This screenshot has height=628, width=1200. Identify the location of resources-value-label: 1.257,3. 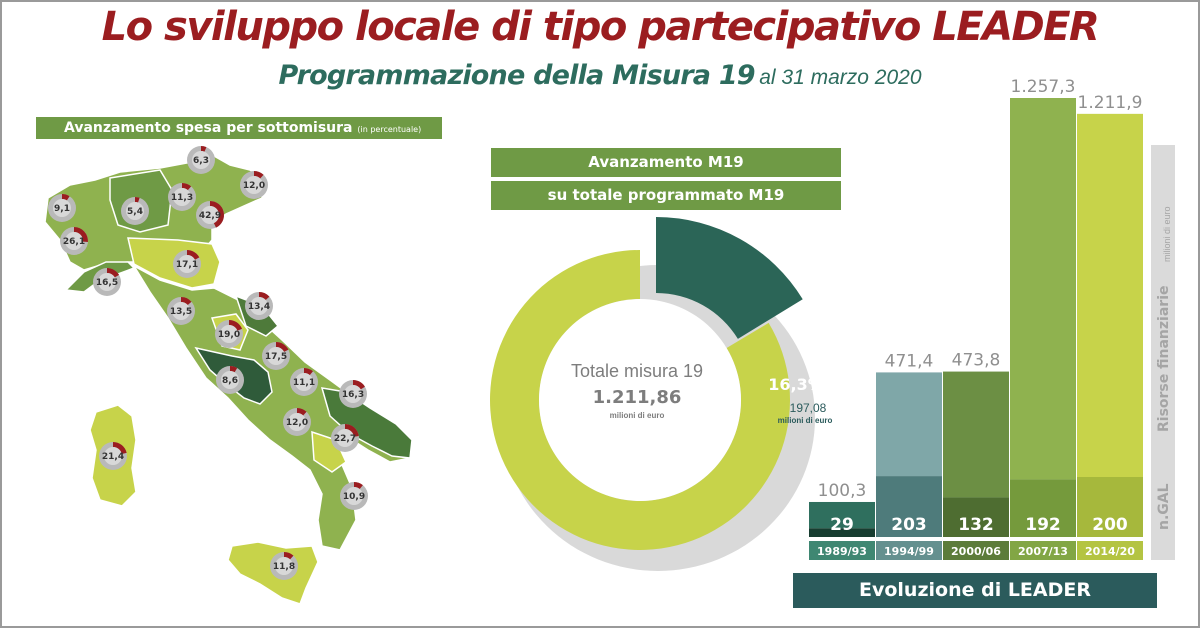
(1043, 87).